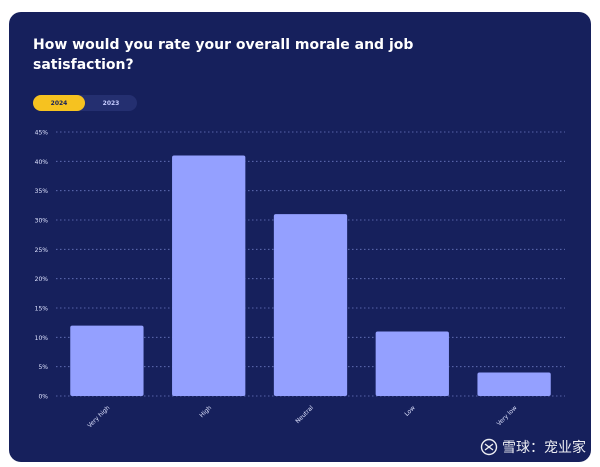  What do you see at coordinates (409, 410) in the screenshot?
I see `x-tick-label: Low` at bounding box center [409, 410].